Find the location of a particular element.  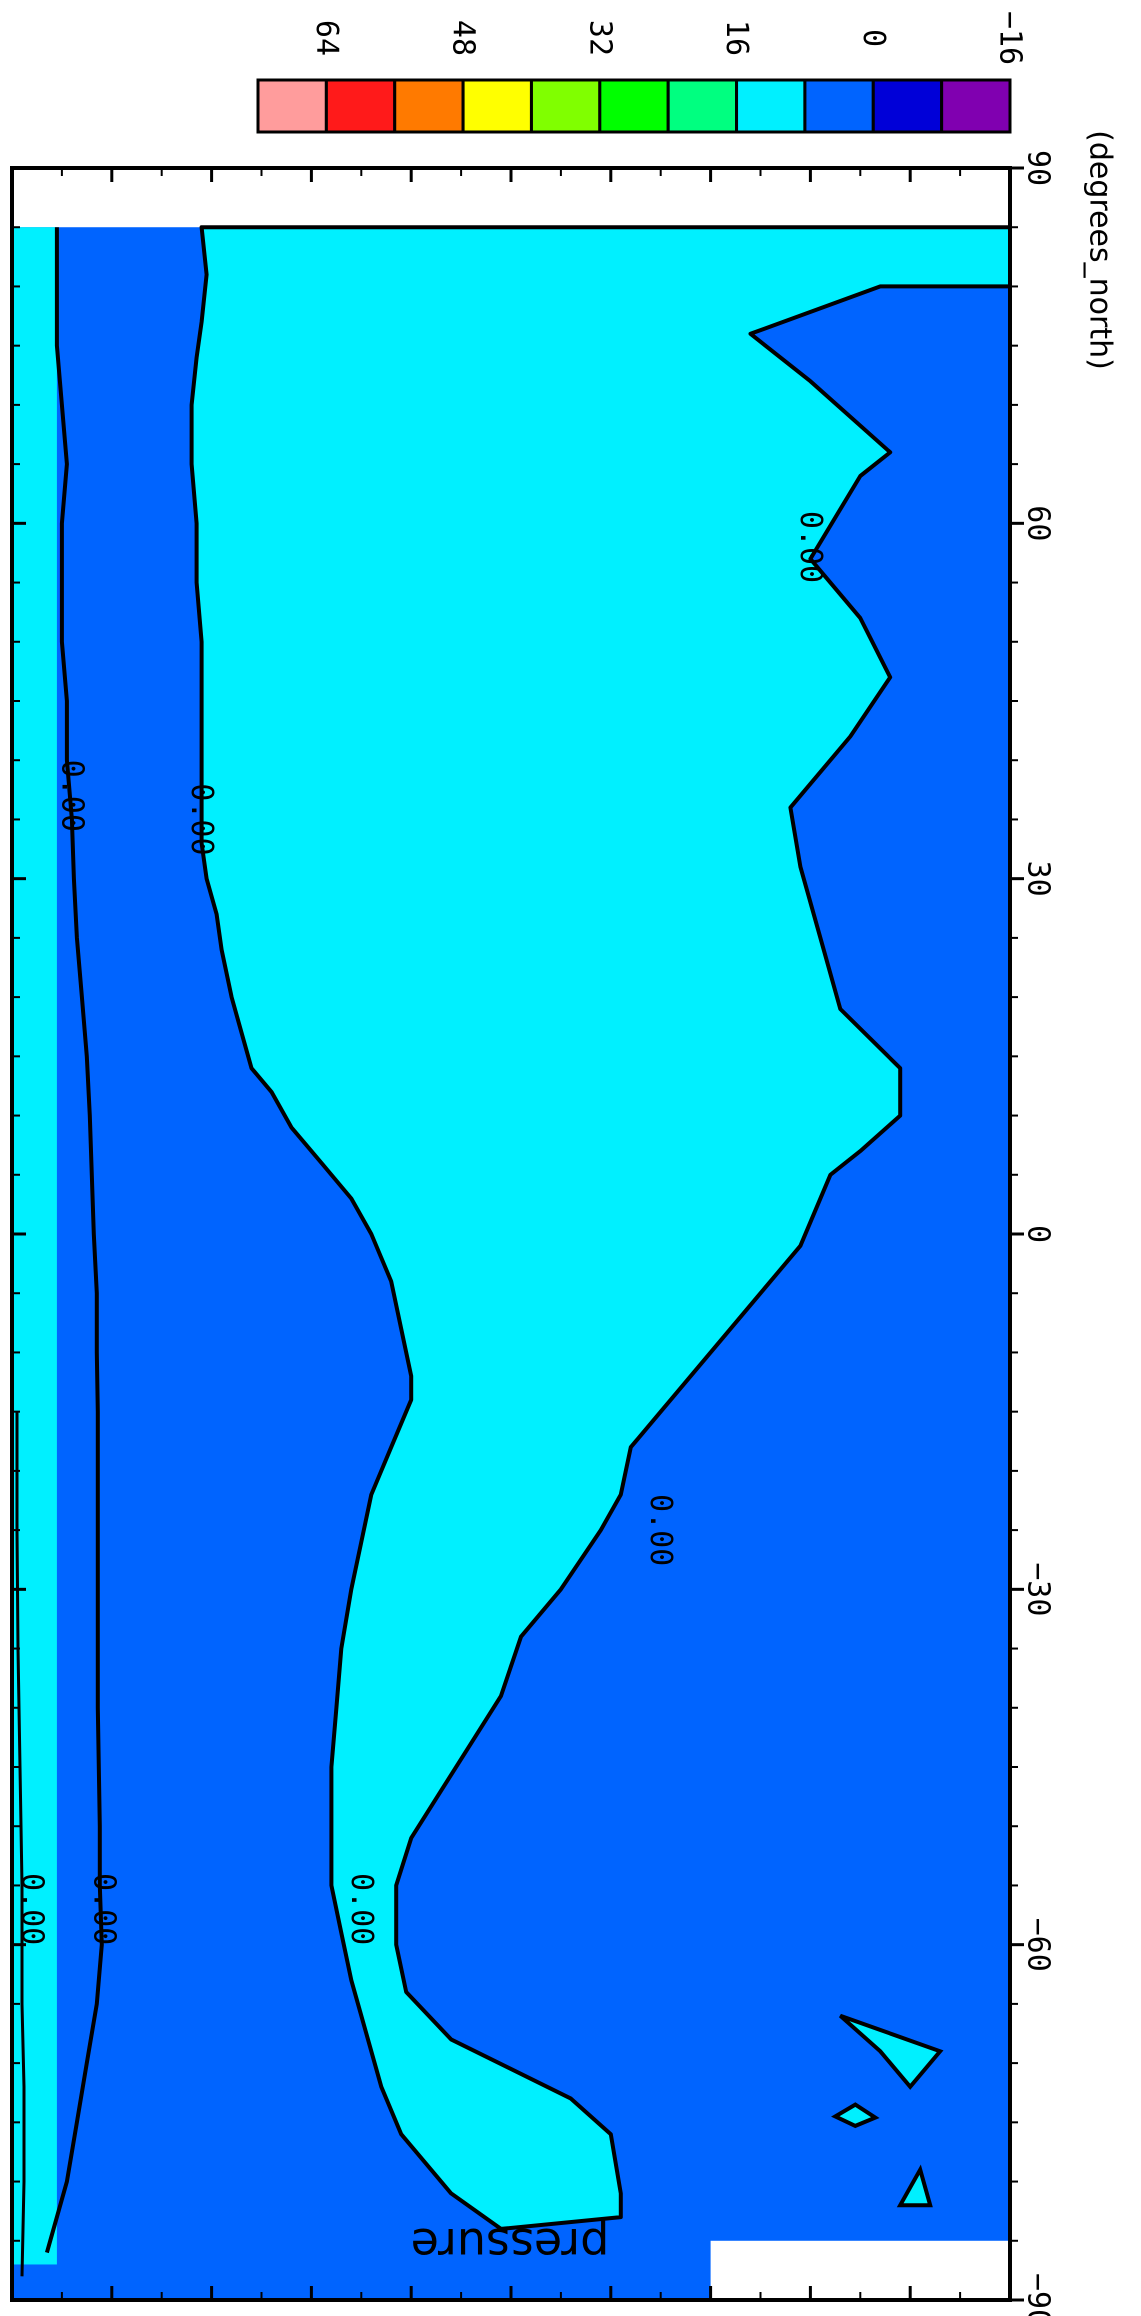

colorbar-tick-label: 16 is located at coordinates (736, 38).